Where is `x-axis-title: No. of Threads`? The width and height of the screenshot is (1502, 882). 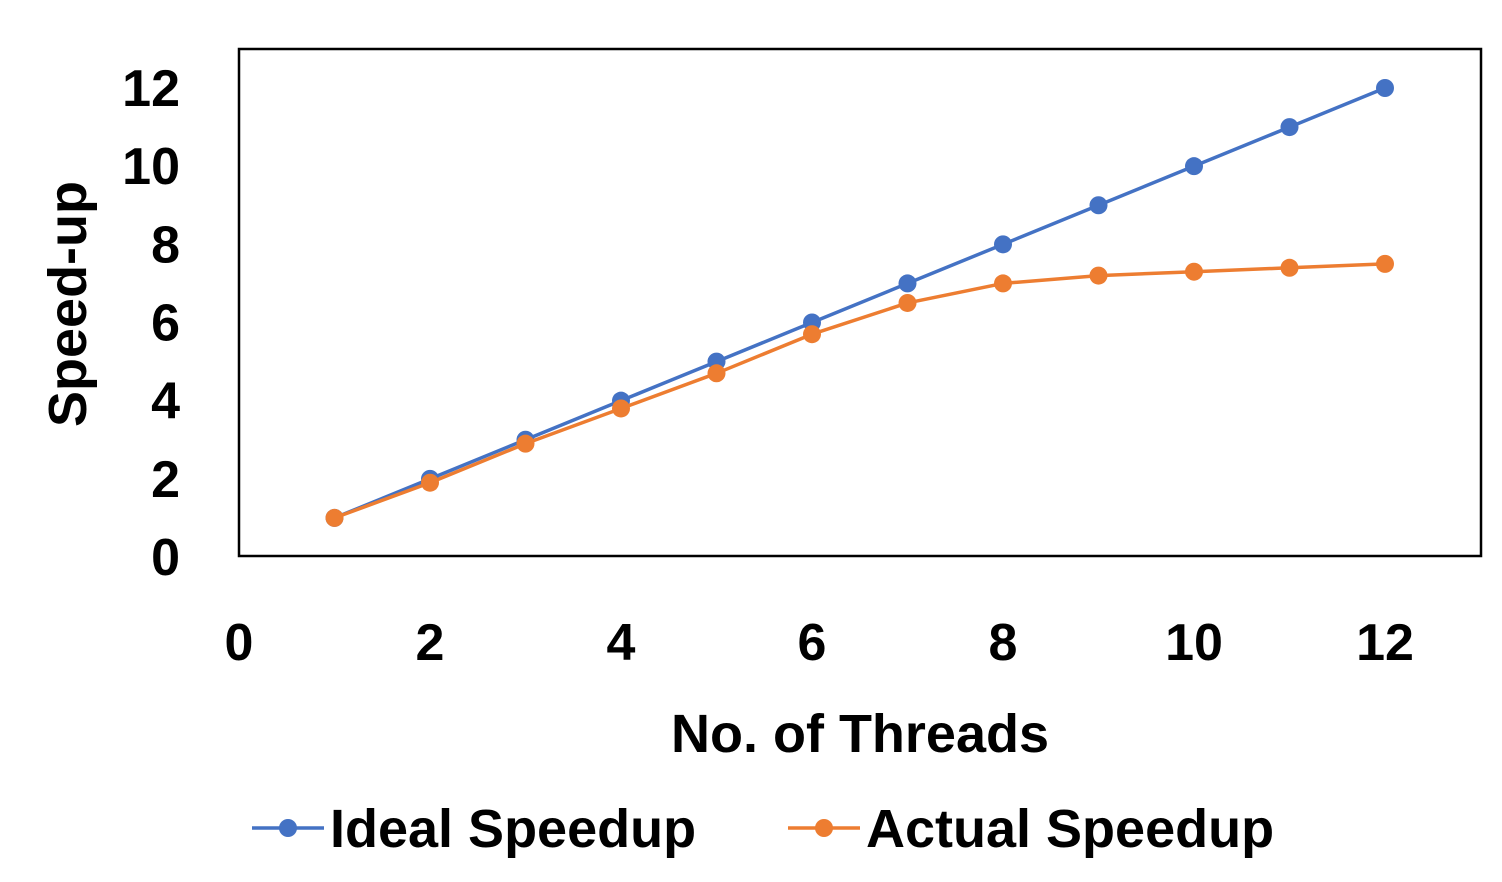 x-axis-title: No. of Threads is located at coordinates (860, 734).